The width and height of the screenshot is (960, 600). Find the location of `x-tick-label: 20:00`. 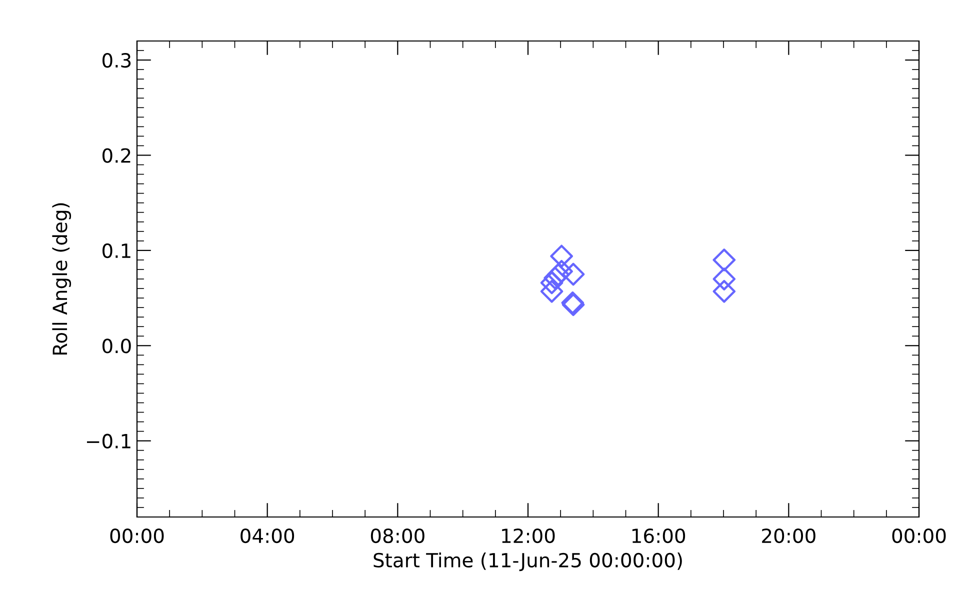

x-tick-label: 20:00 is located at coordinates (789, 536).